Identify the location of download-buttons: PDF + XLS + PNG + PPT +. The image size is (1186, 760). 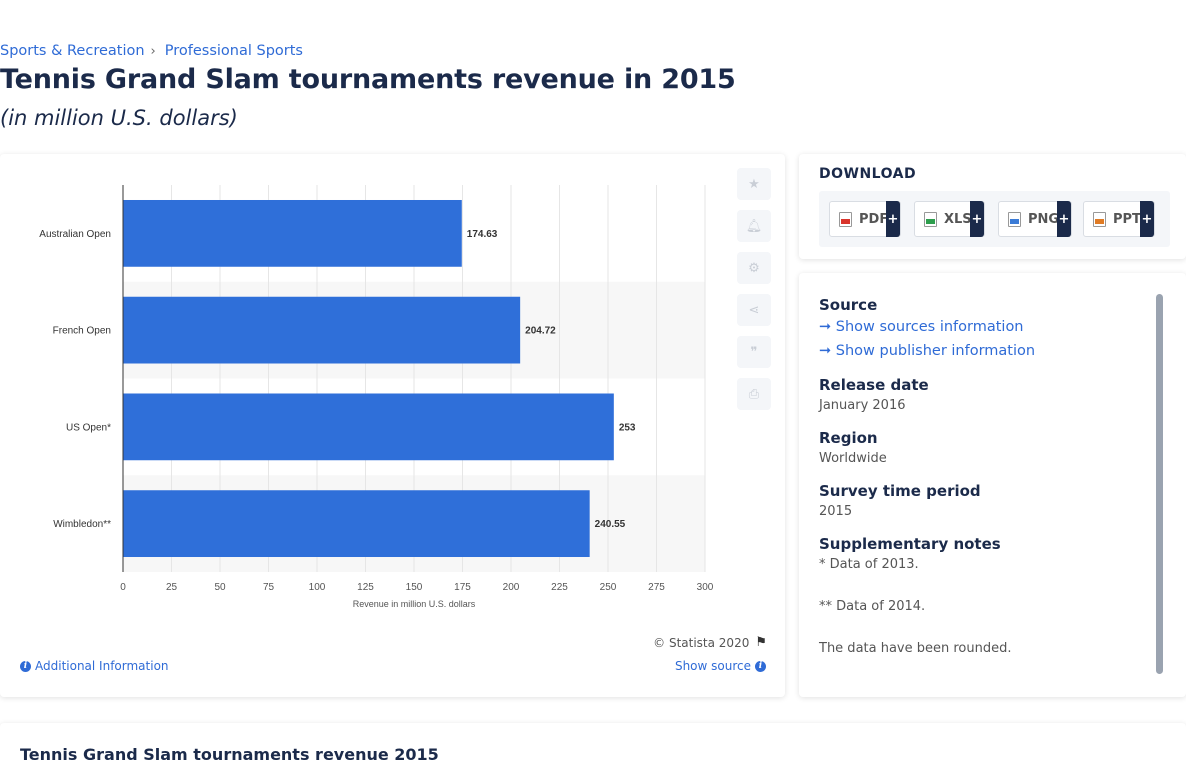
(994, 219).